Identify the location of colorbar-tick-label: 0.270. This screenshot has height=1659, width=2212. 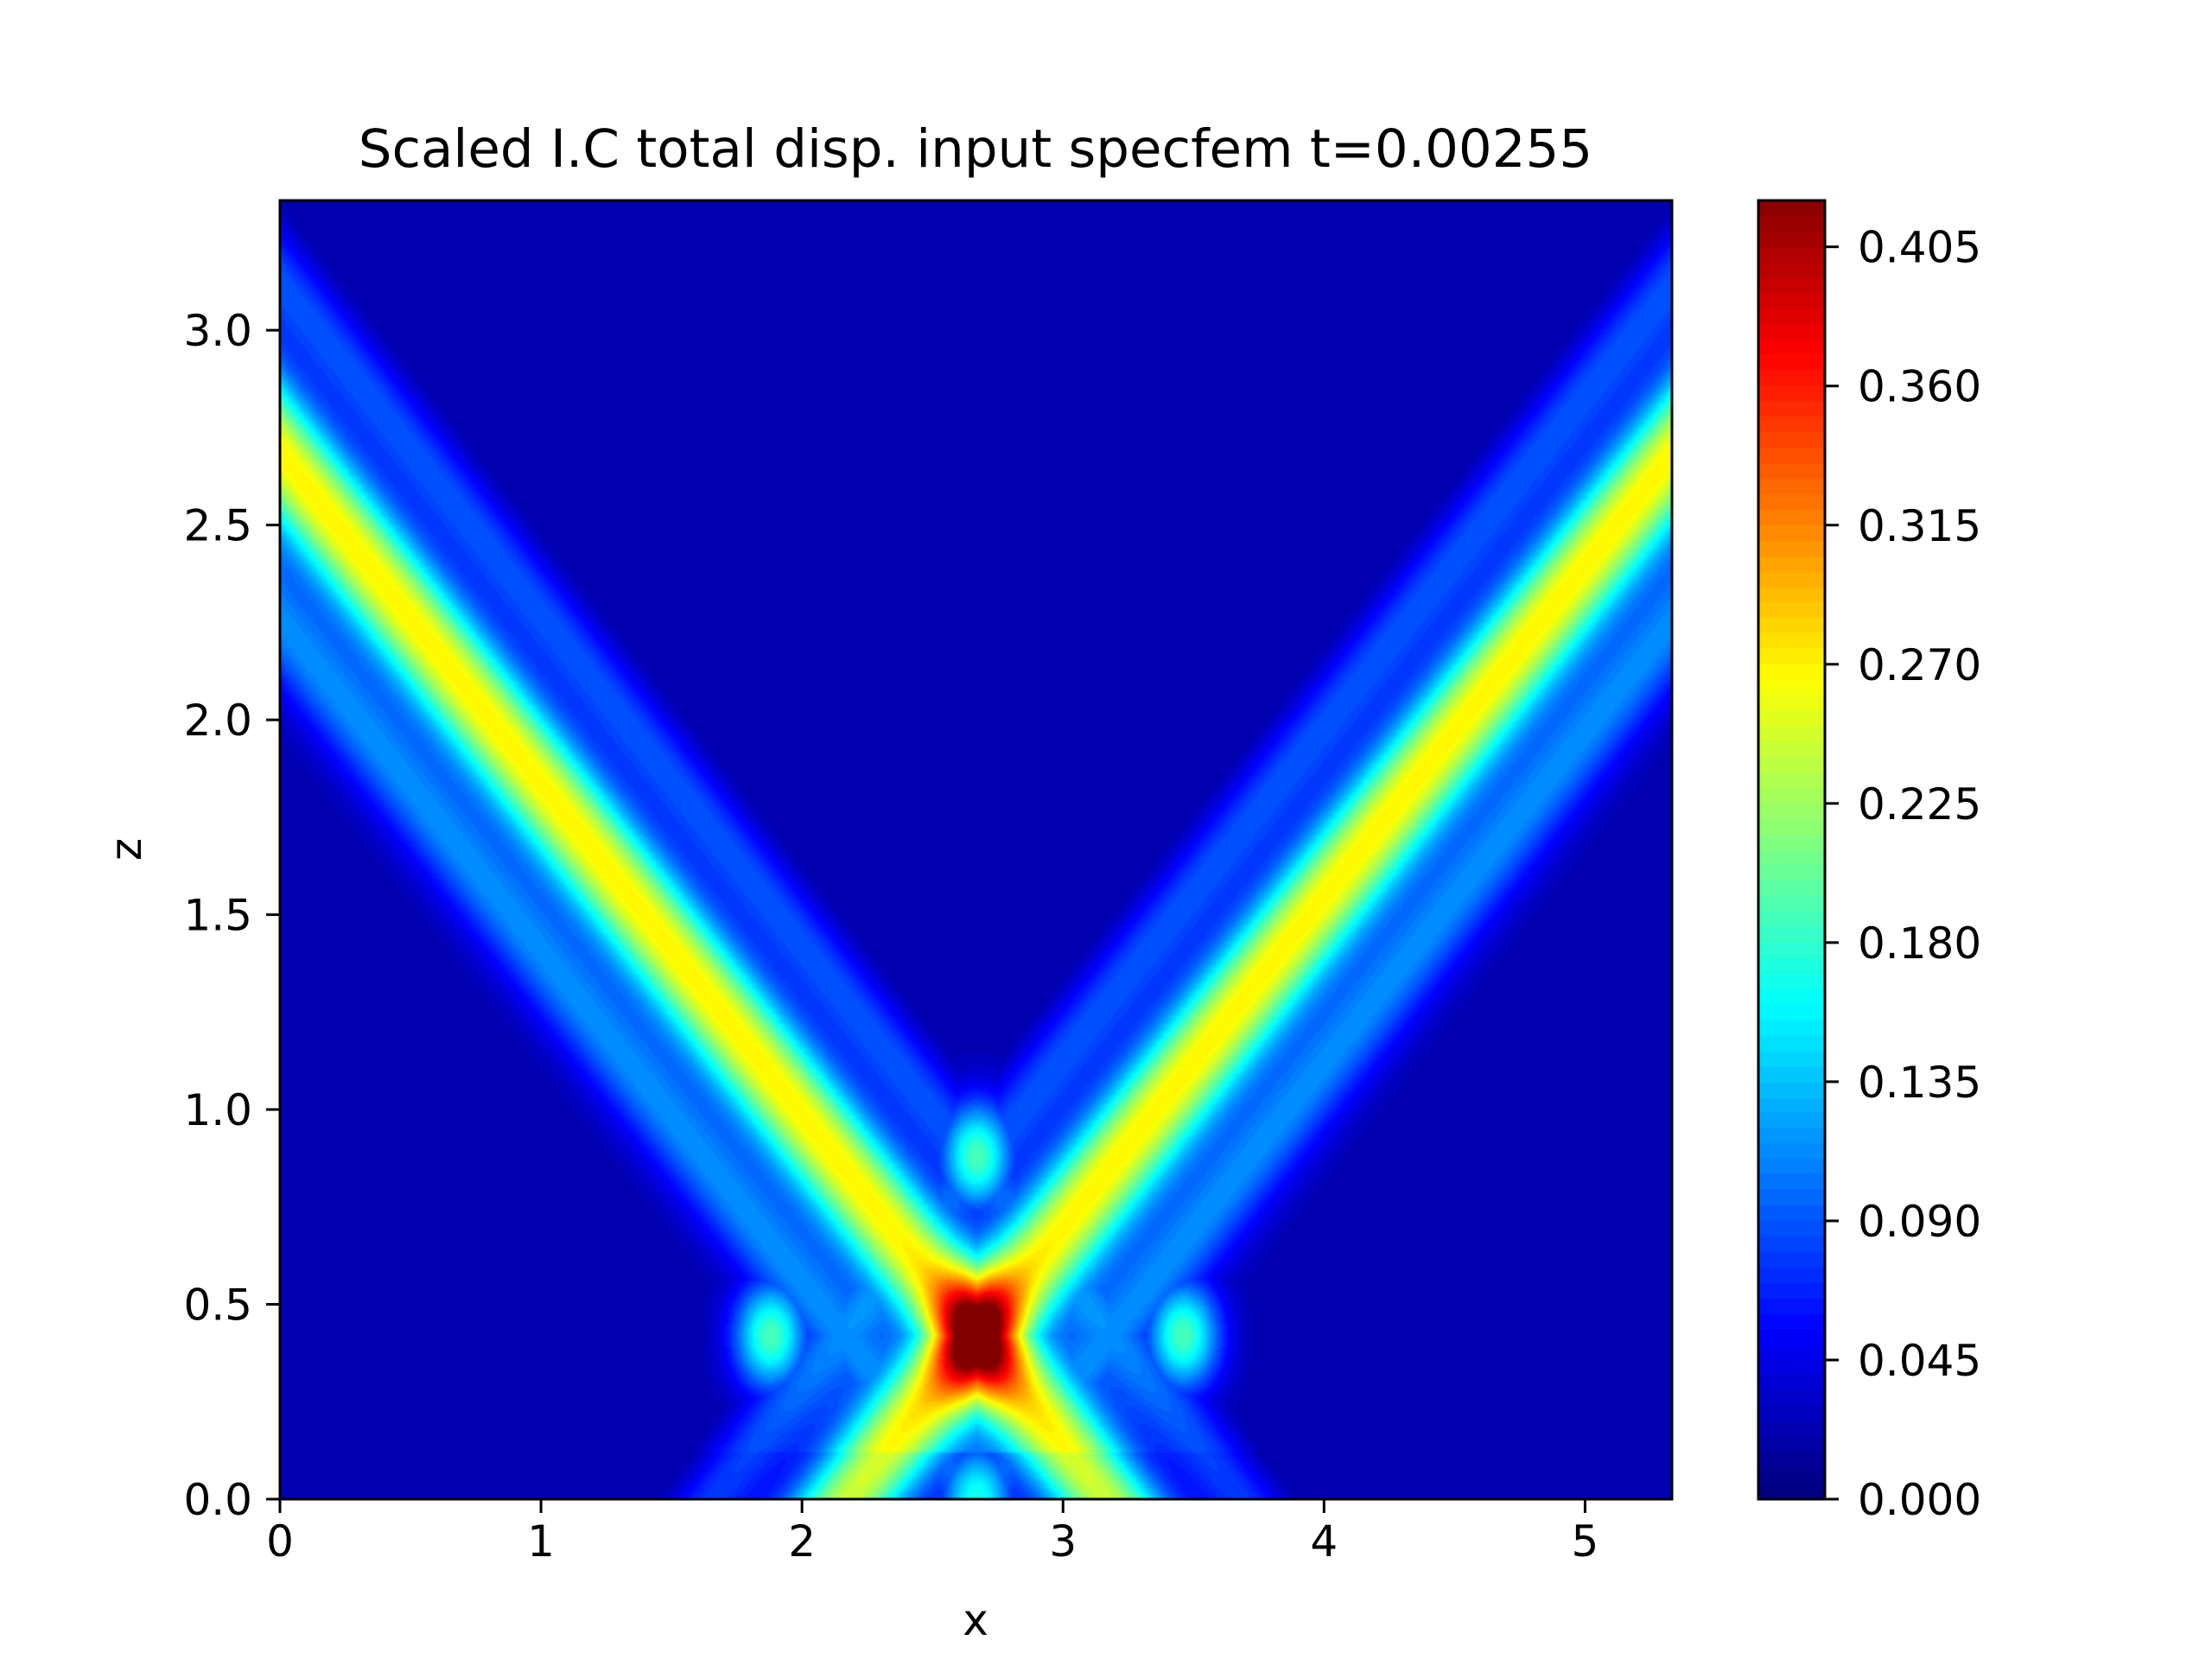
(1919, 665).